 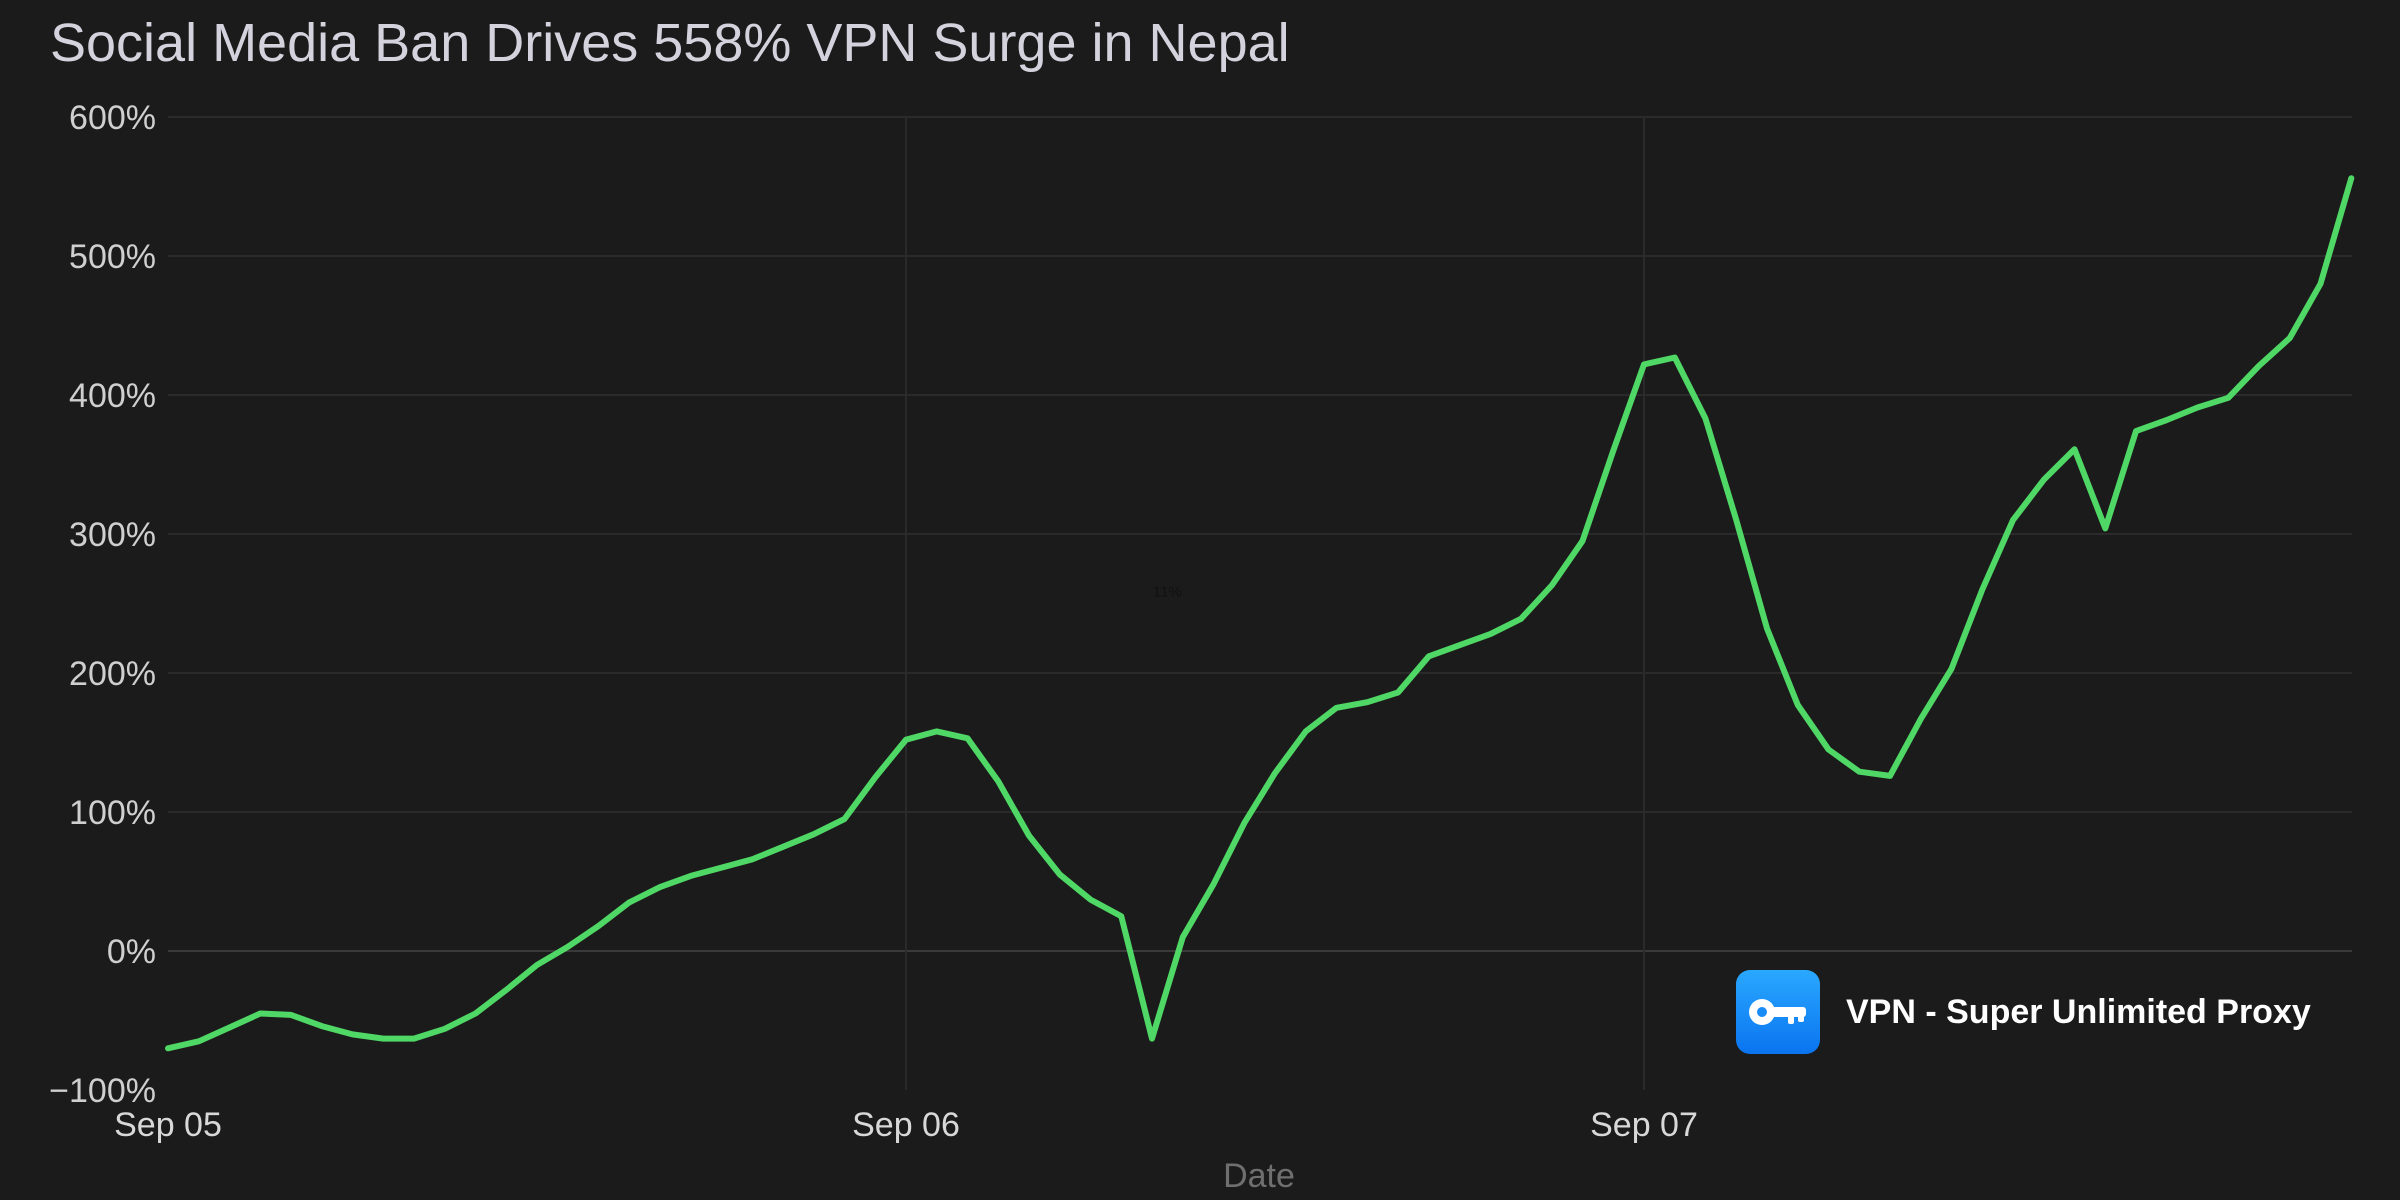 What do you see at coordinates (1778, 1012) in the screenshot?
I see `key-icon` at bounding box center [1778, 1012].